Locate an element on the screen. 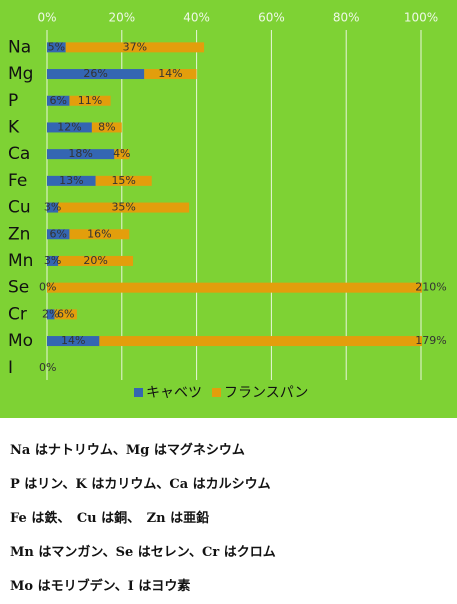  y-tick-label: Mg is located at coordinates (20, 74).